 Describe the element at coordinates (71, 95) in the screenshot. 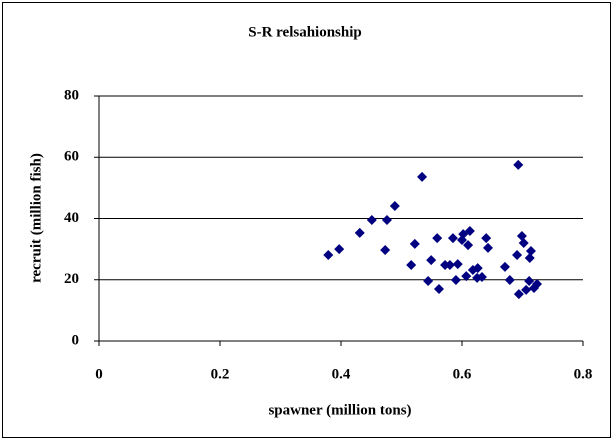

I see `y-tick-label: 80` at that location.